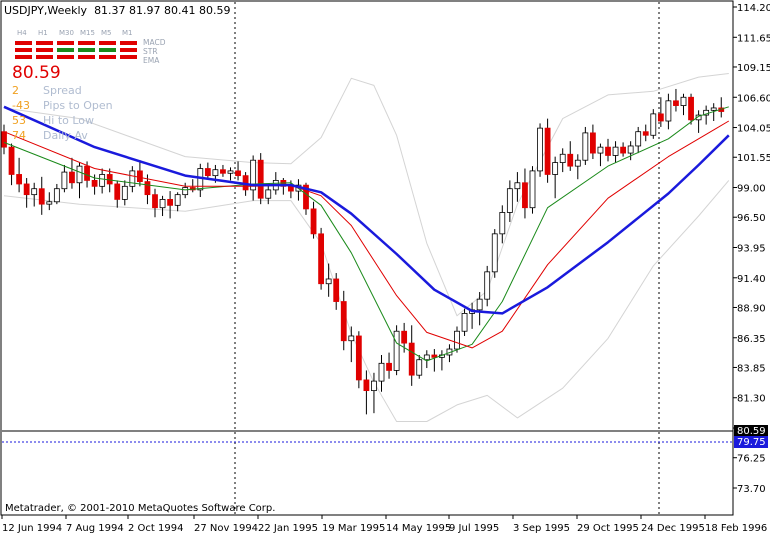  Describe the element at coordinates (15, 90) in the screenshot. I see `info-value: 2` at that location.